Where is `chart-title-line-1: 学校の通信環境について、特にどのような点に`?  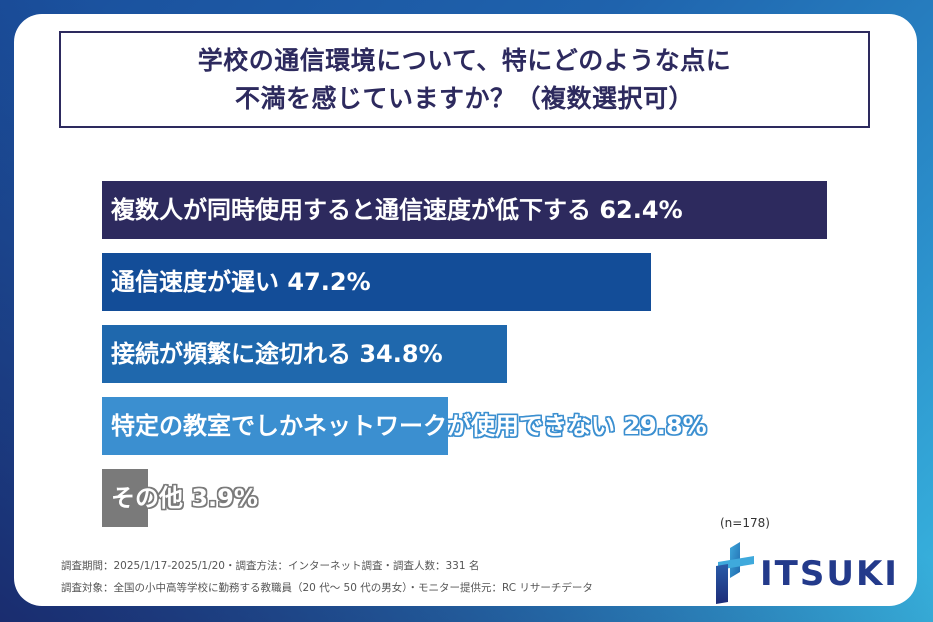 chart-title-line-1: 学校の通信環境について、特にどのような点に is located at coordinates (464, 60).